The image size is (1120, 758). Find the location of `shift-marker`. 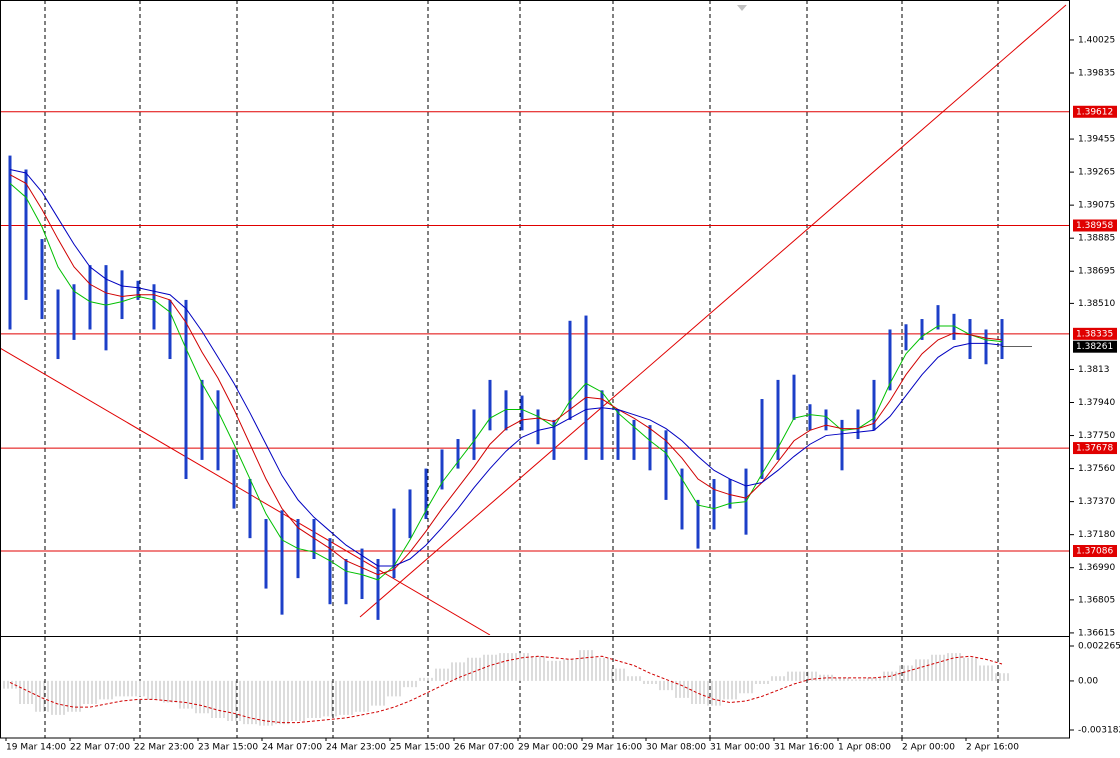

shift-marker is located at coordinates (742, 8).